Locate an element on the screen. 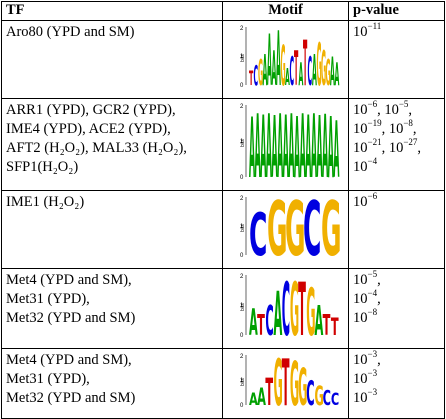  pvalue-cell: 10−5, 10−4, 10−8 is located at coordinates (396, 308).